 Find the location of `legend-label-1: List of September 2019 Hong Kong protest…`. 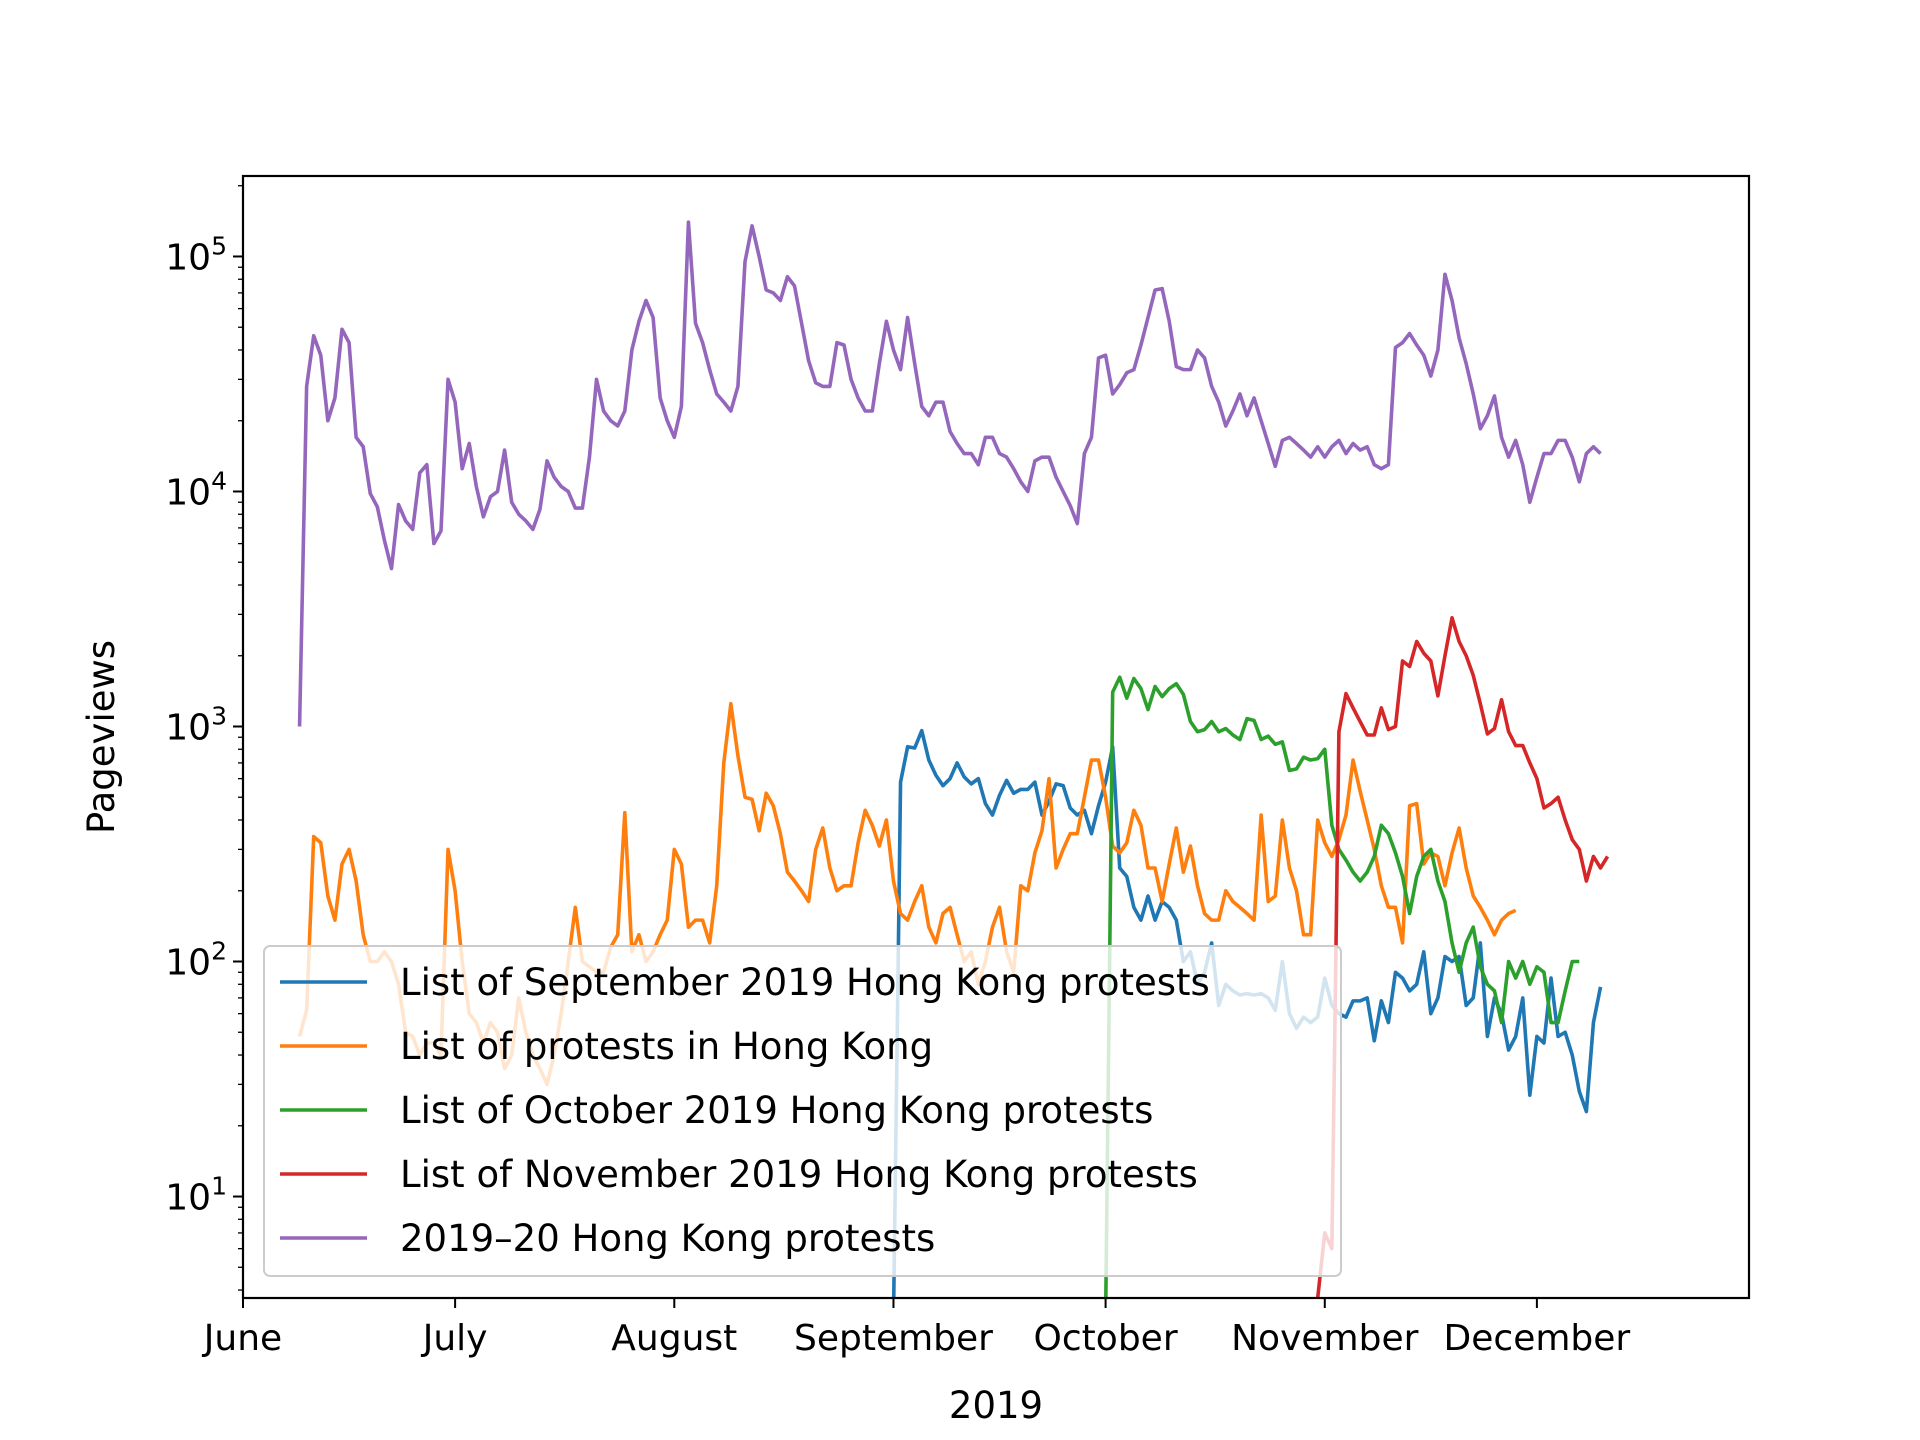

legend-label-1: List of September 2019 Hong Kong protest… is located at coordinates (805, 982).